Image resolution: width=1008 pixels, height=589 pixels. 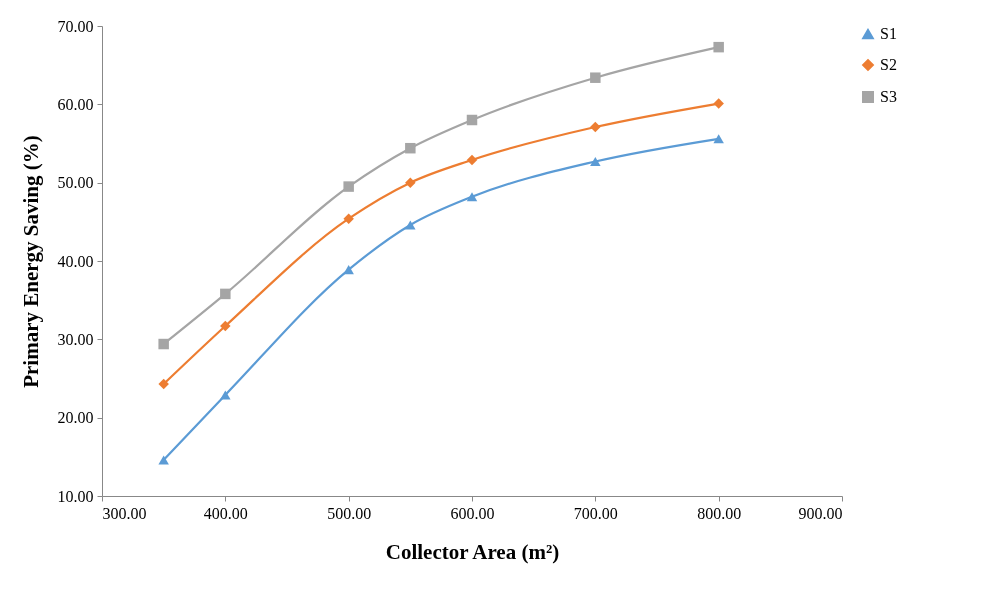 I want to click on x-axis-title: Collector Area (m²), so click(x=472, y=551).